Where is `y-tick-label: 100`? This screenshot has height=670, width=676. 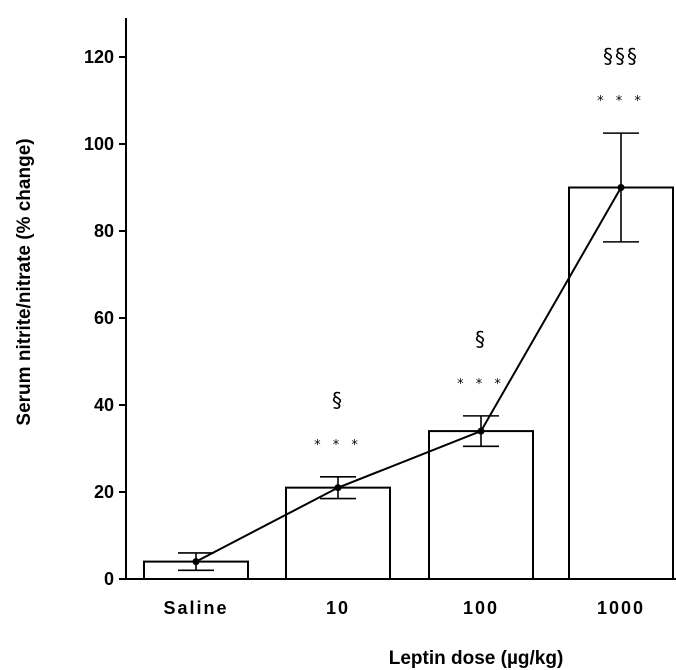 y-tick-label: 100 is located at coordinates (99, 144).